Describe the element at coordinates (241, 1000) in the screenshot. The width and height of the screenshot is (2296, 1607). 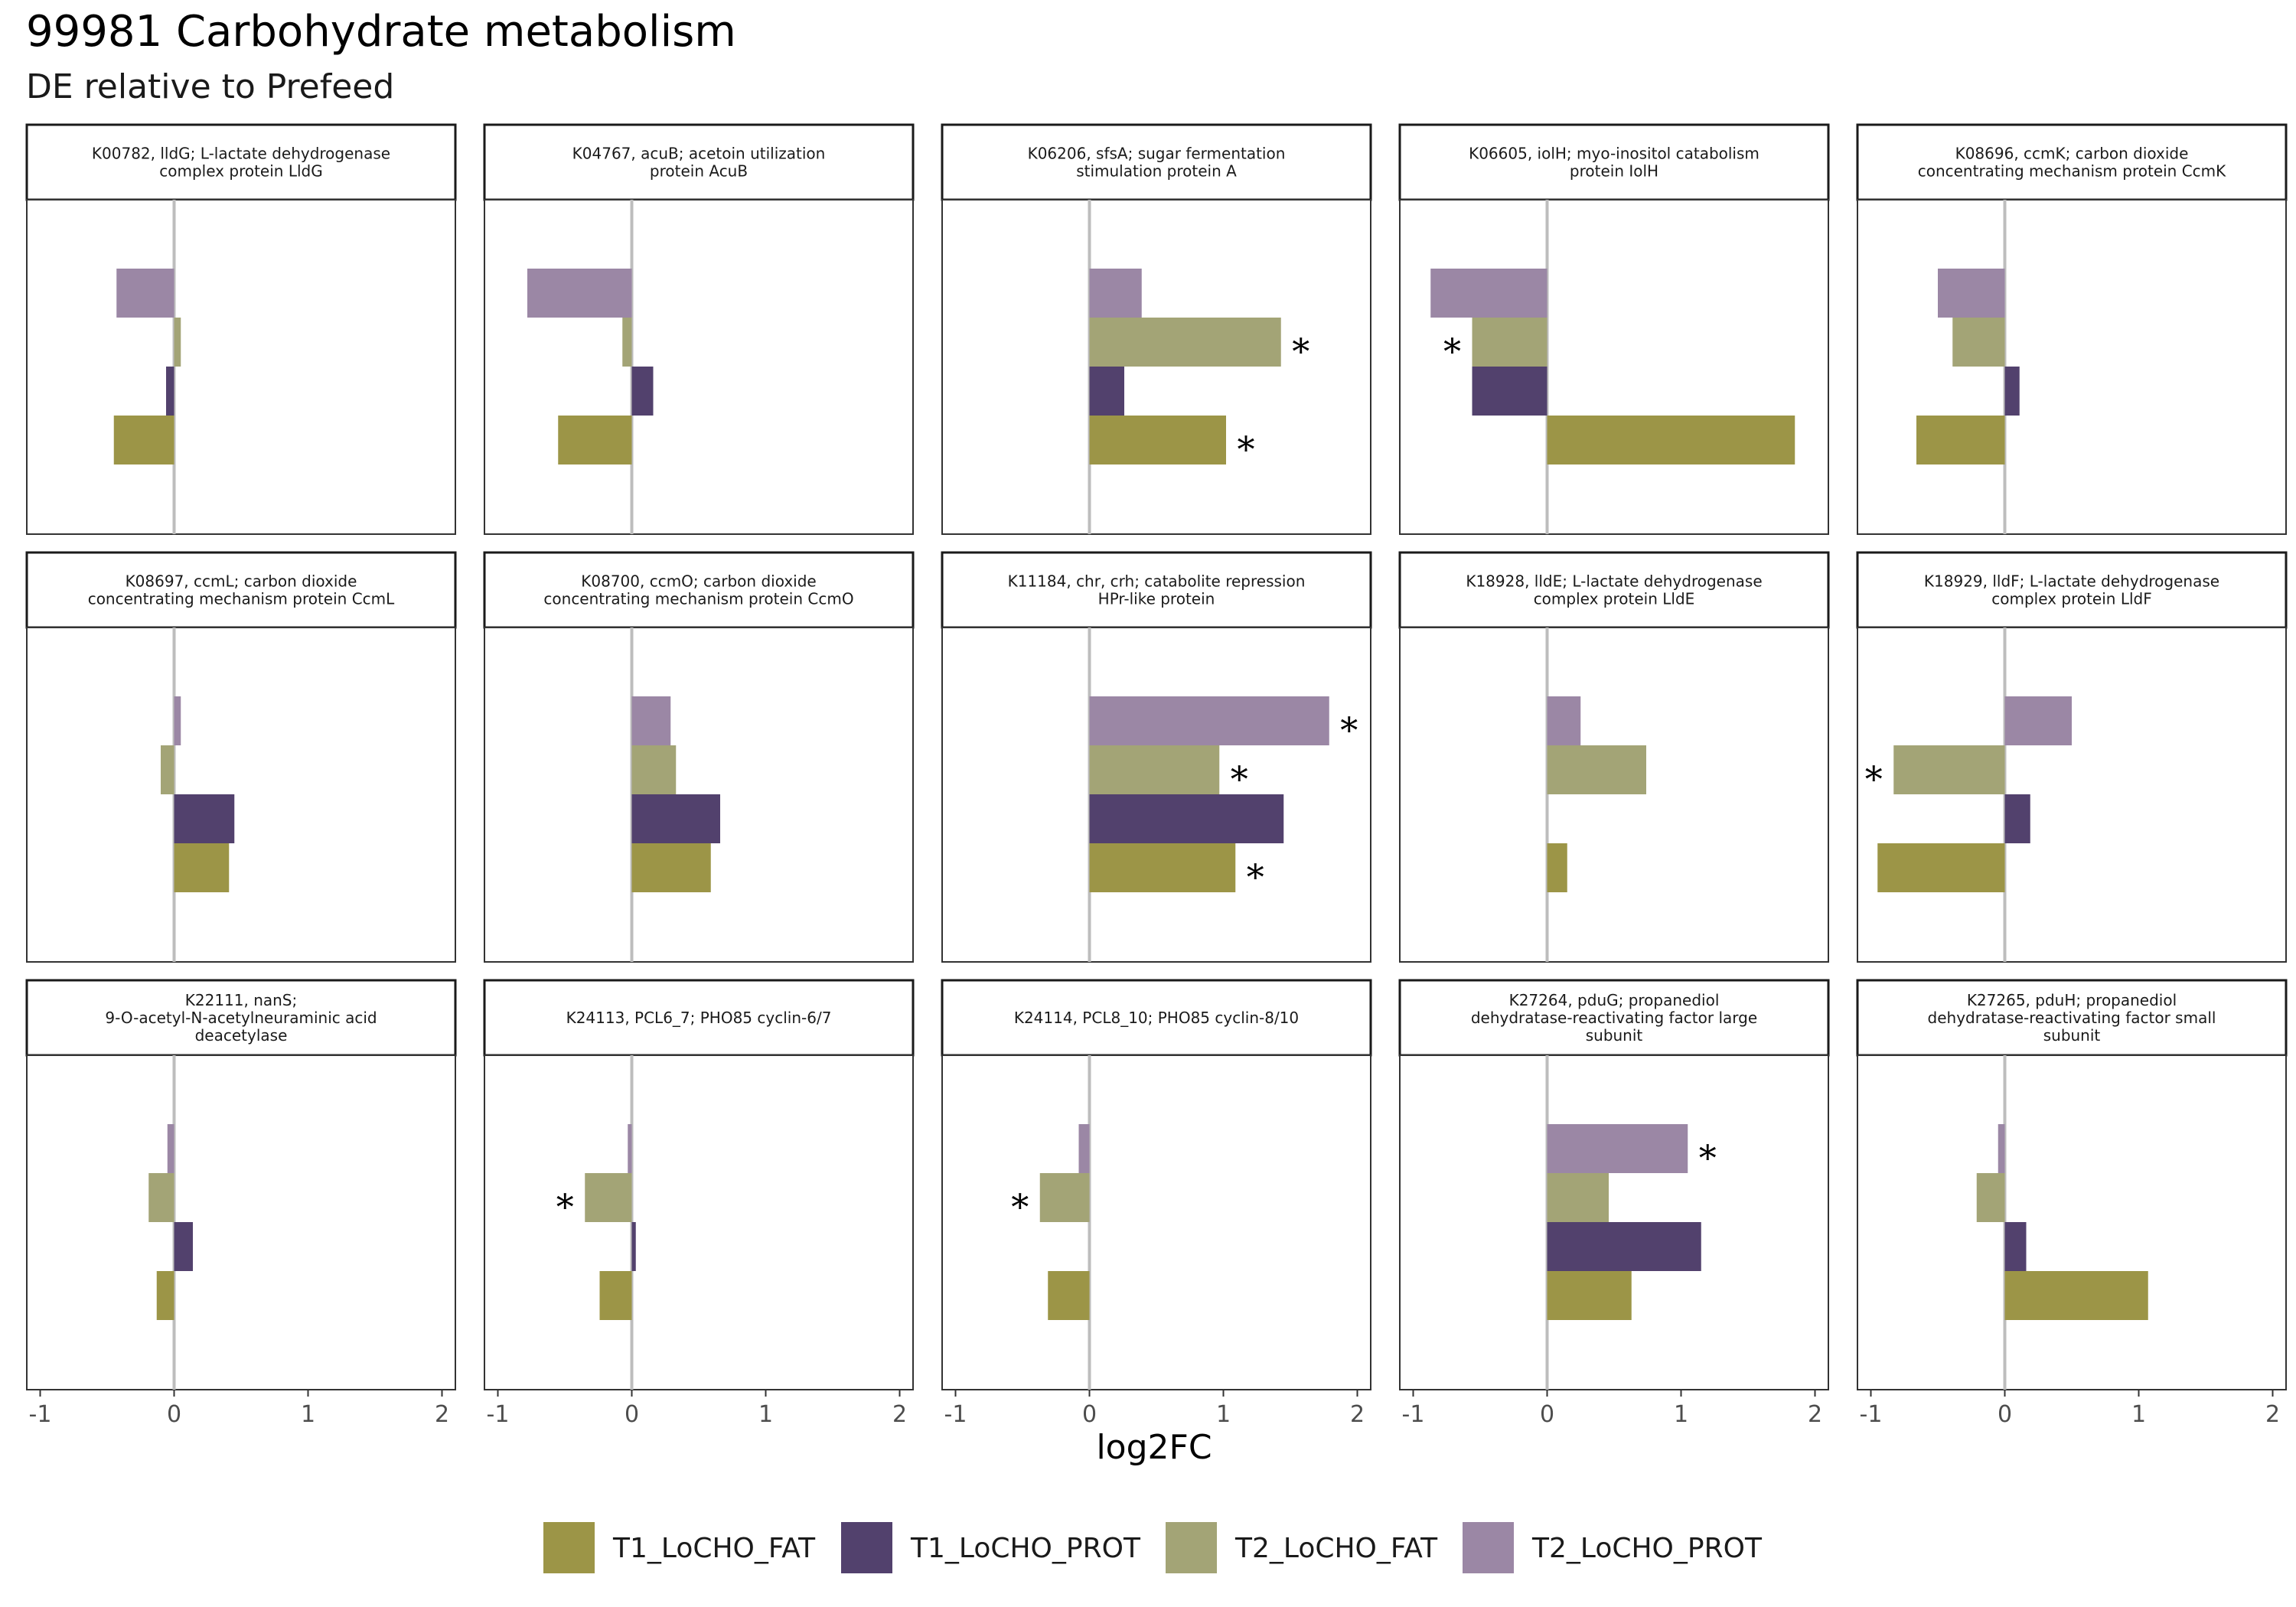
I see `facet-title: K22111, nanS;` at that location.